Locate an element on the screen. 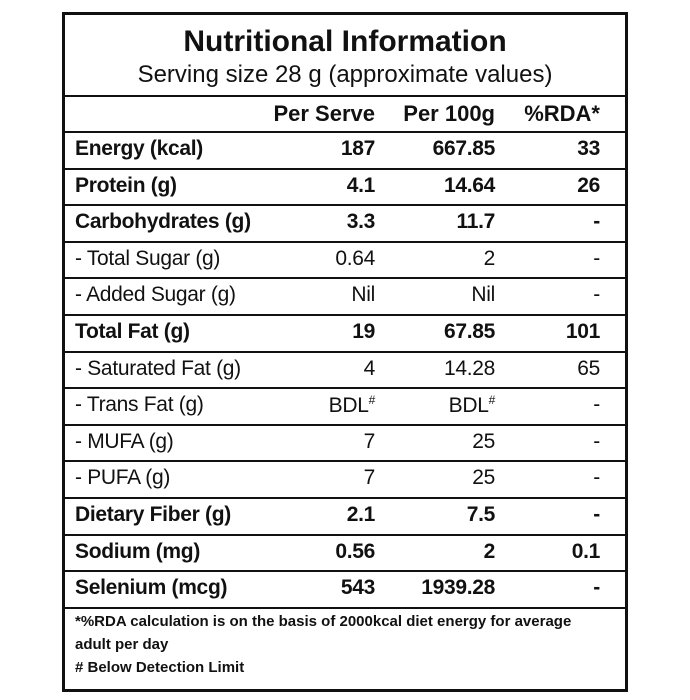  title: Nutritional Information is located at coordinates (345, 41).